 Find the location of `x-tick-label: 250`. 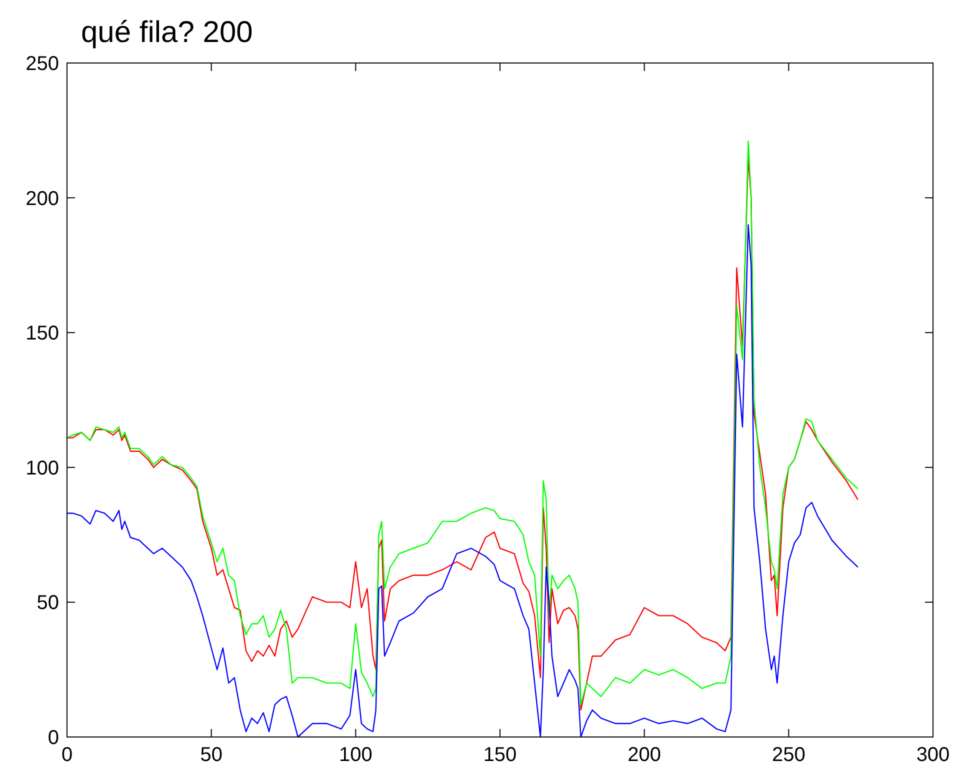

x-tick-label: 250 is located at coordinates (789, 755).